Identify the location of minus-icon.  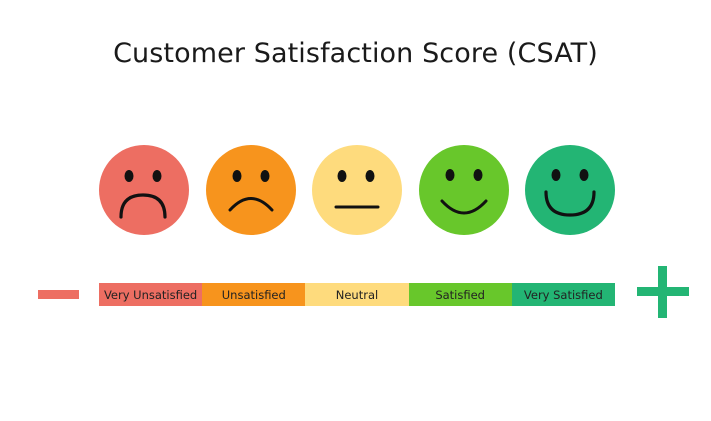
(58, 294).